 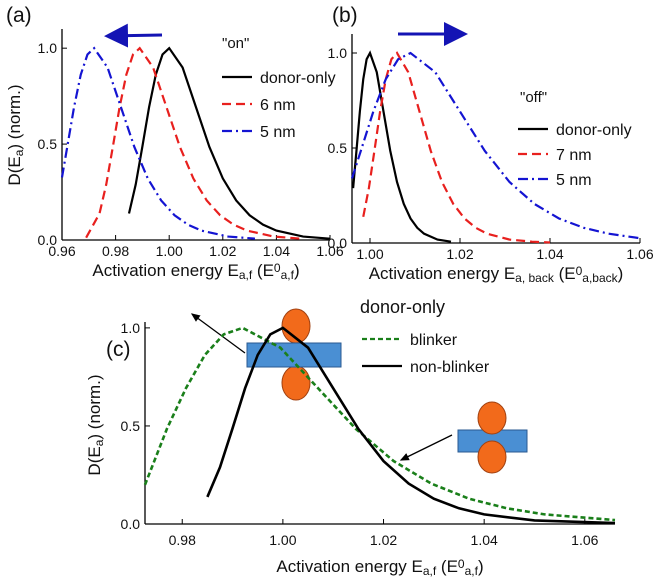 I want to click on blinker-icon, so click(x=294, y=354).